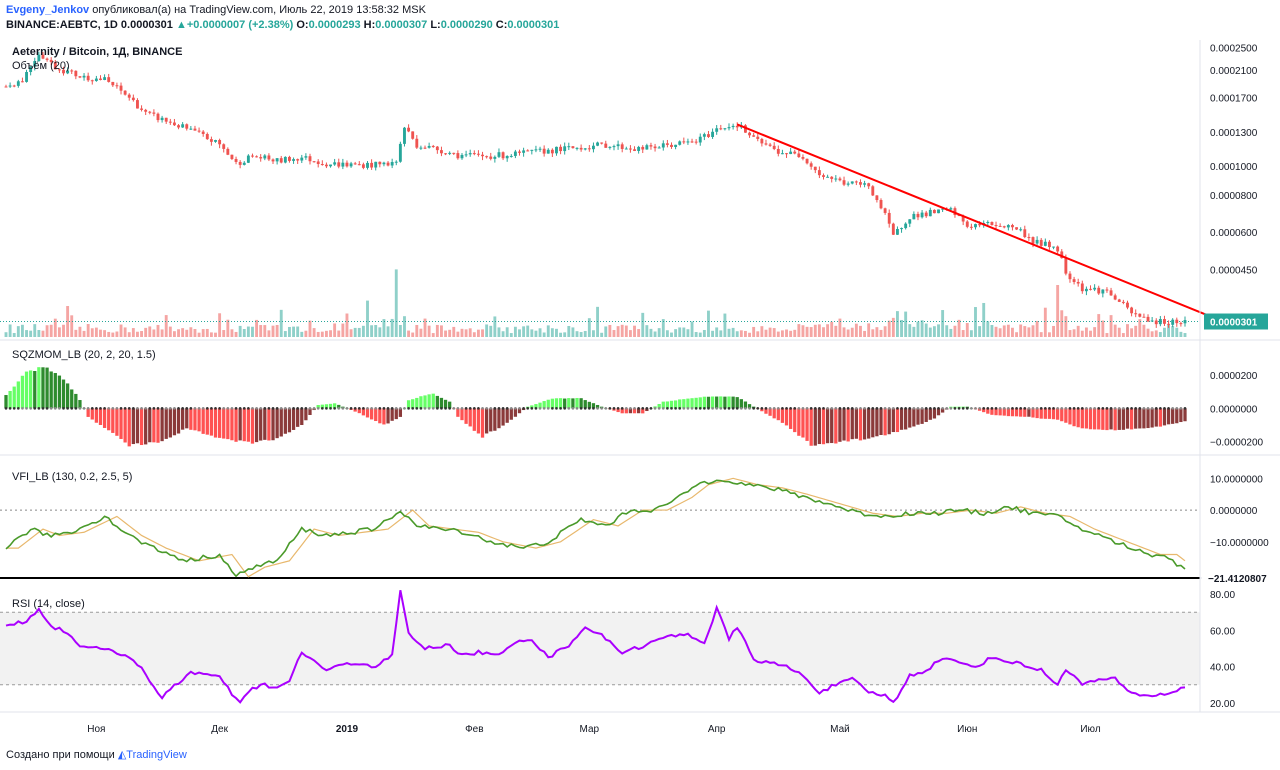  I want to click on volume-indicator-title: Объём (20), so click(41, 66).